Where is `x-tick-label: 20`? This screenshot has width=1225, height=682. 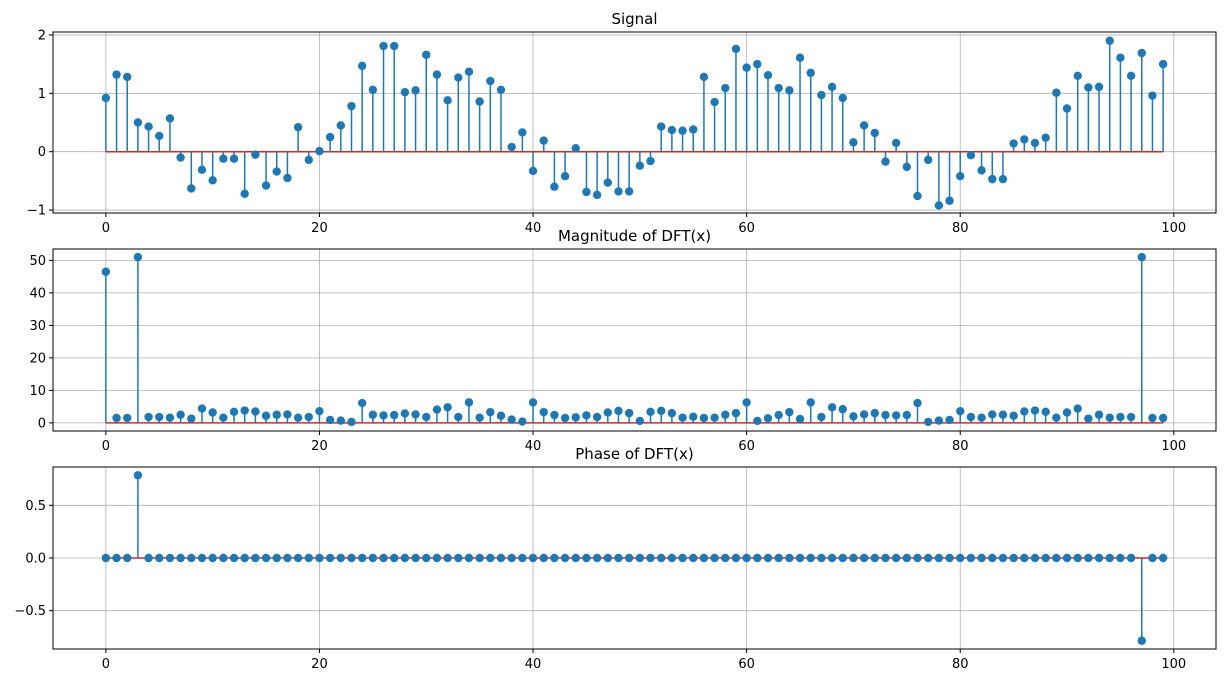 x-tick-label: 20 is located at coordinates (319, 228).